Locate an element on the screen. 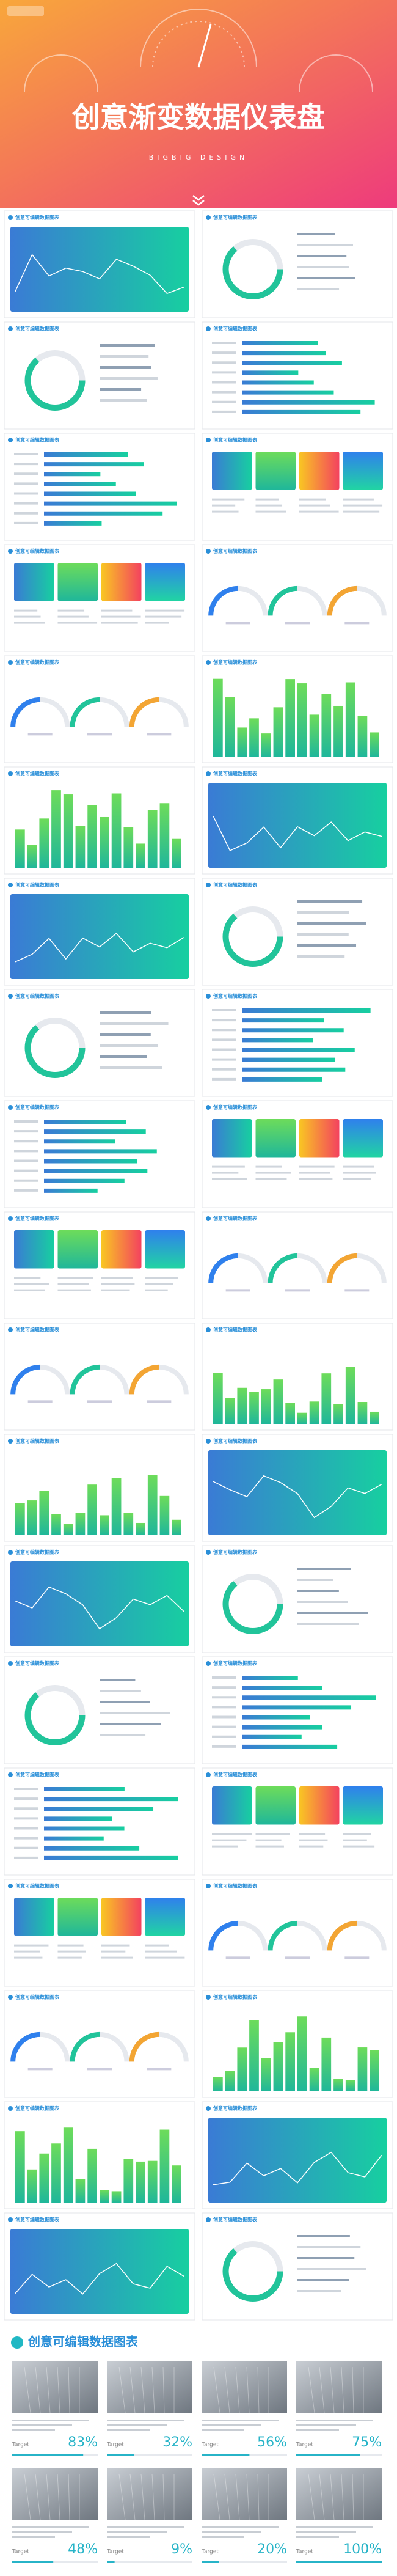  wave is located at coordinates (99, 2278).